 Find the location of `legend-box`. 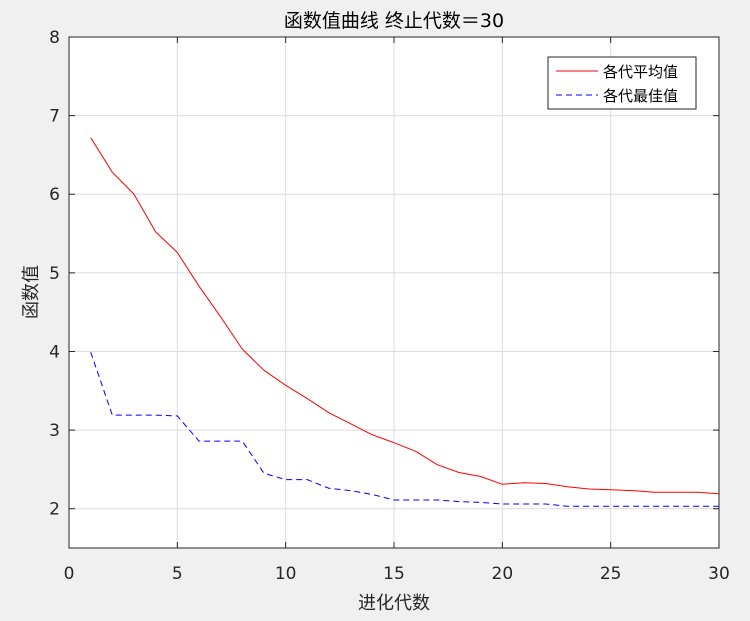

legend-box is located at coordinates (622, 83).